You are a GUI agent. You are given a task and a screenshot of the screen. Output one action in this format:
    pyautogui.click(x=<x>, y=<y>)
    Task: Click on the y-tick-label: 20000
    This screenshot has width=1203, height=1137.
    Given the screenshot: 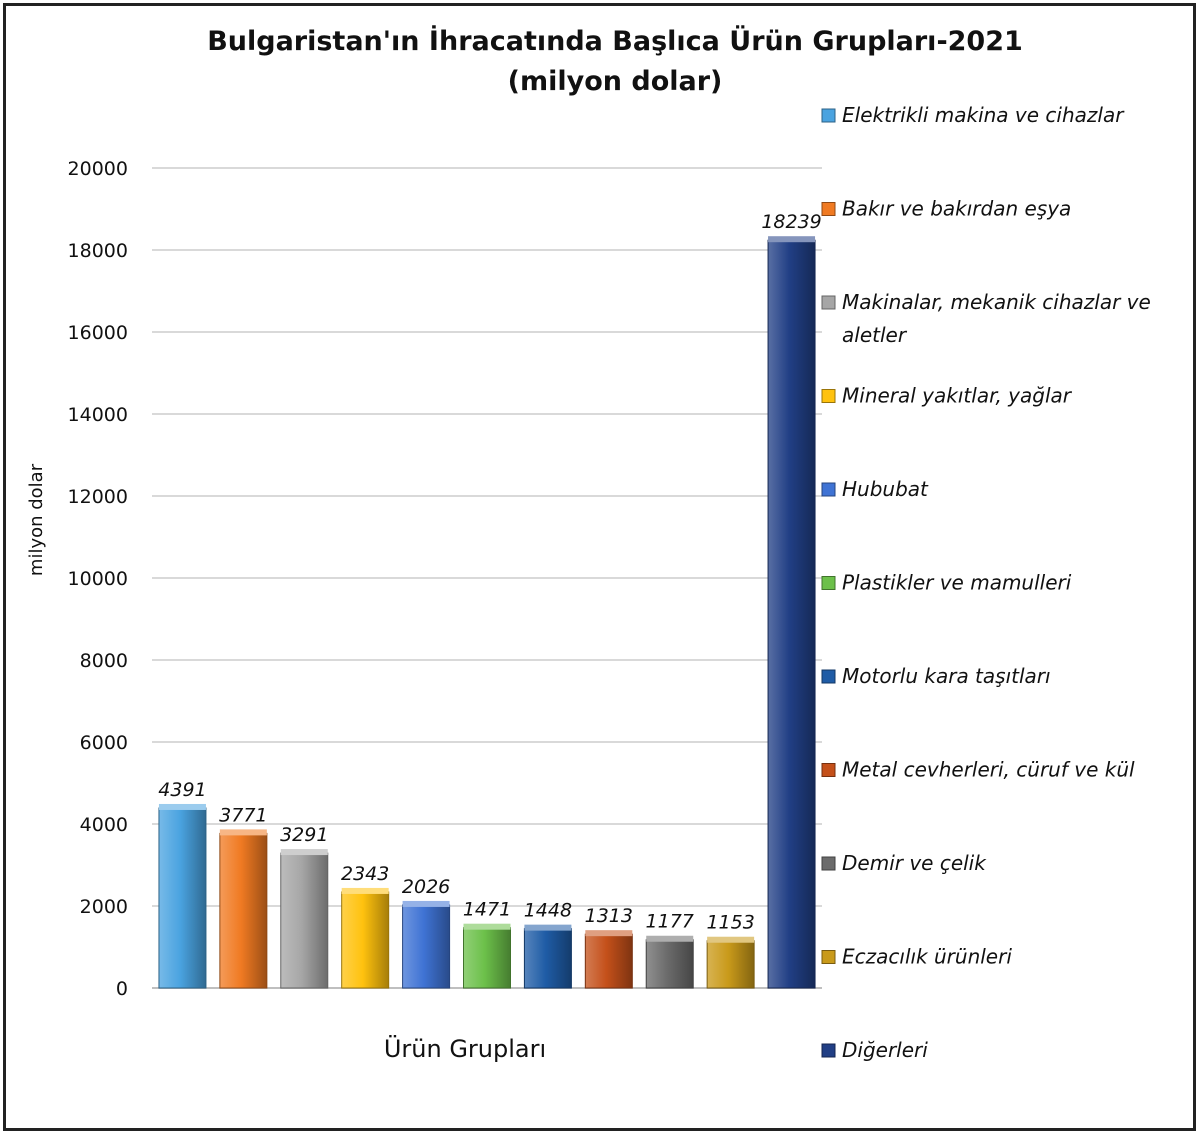 What is the action you would take?
    pyautogui.click(x=98, y=169)
    